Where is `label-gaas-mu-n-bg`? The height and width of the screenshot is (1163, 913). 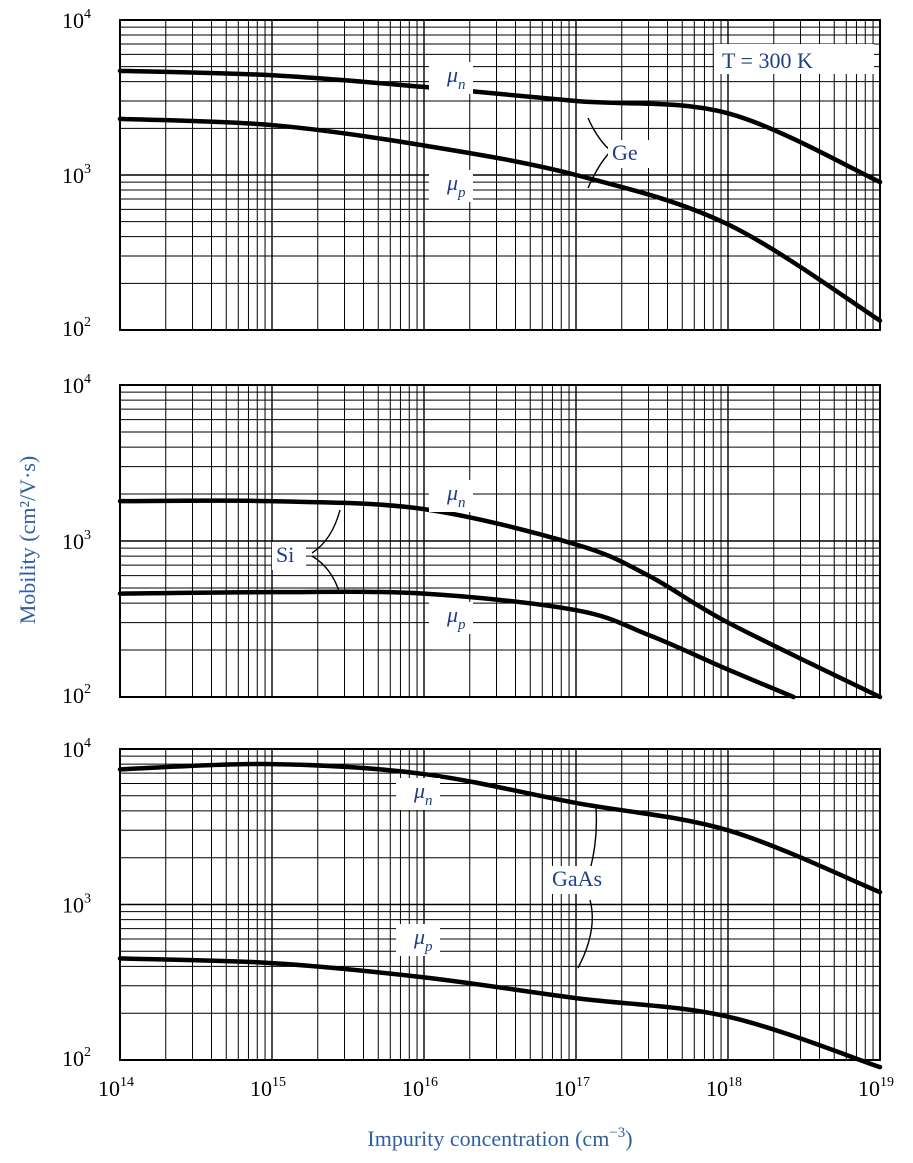 label-gaas-mu-n-bg is located at coordinates (418, 794).